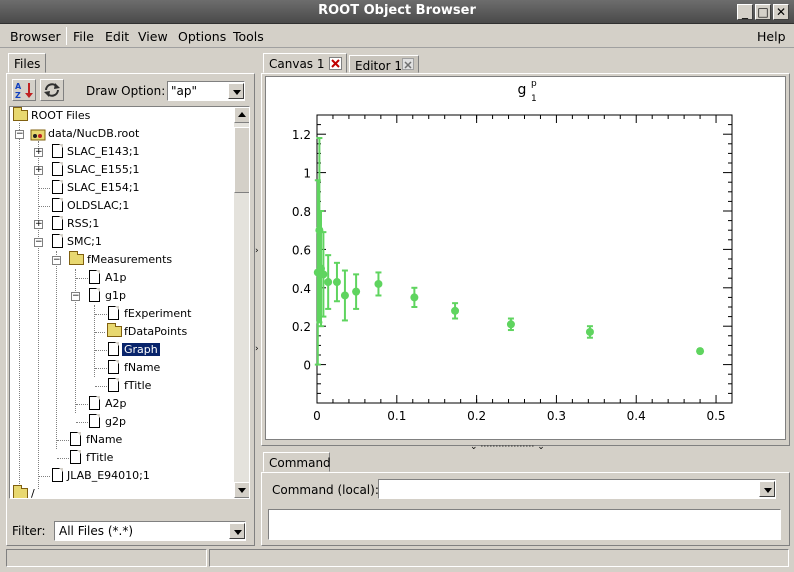  What do you see at coordinates (96, 531) in the screenshot?
I see `filter-value: All Files (*.*)` at bounding box center [96, 531].